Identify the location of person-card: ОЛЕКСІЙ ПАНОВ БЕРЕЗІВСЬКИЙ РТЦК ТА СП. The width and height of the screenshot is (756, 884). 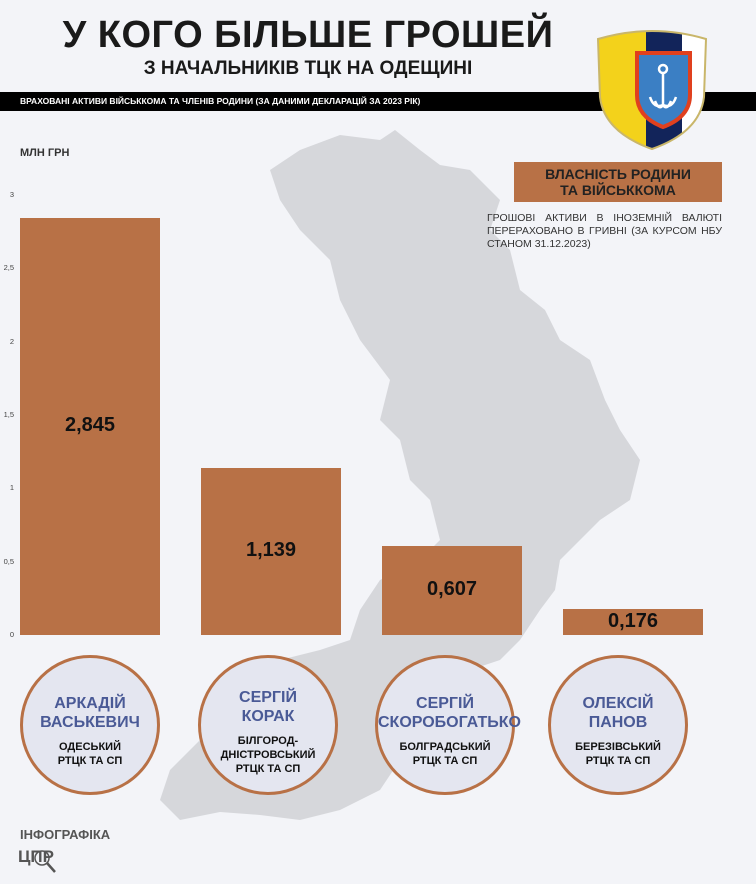
(618, 725).